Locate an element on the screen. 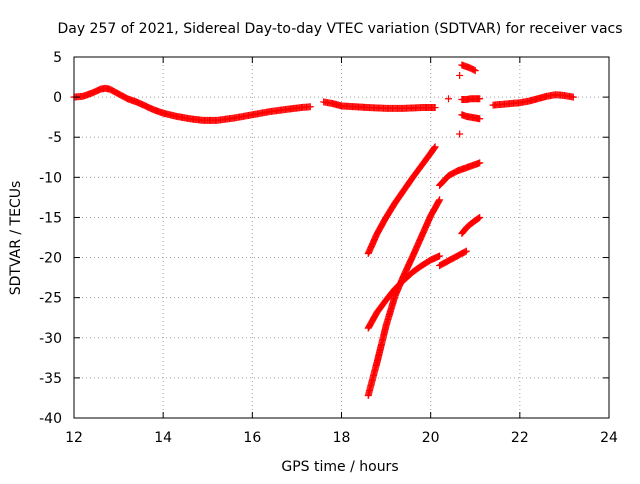 The image size is (640, 484). y-axis-label: SDTVAR / TECUs is located at coordinates (16, 238).